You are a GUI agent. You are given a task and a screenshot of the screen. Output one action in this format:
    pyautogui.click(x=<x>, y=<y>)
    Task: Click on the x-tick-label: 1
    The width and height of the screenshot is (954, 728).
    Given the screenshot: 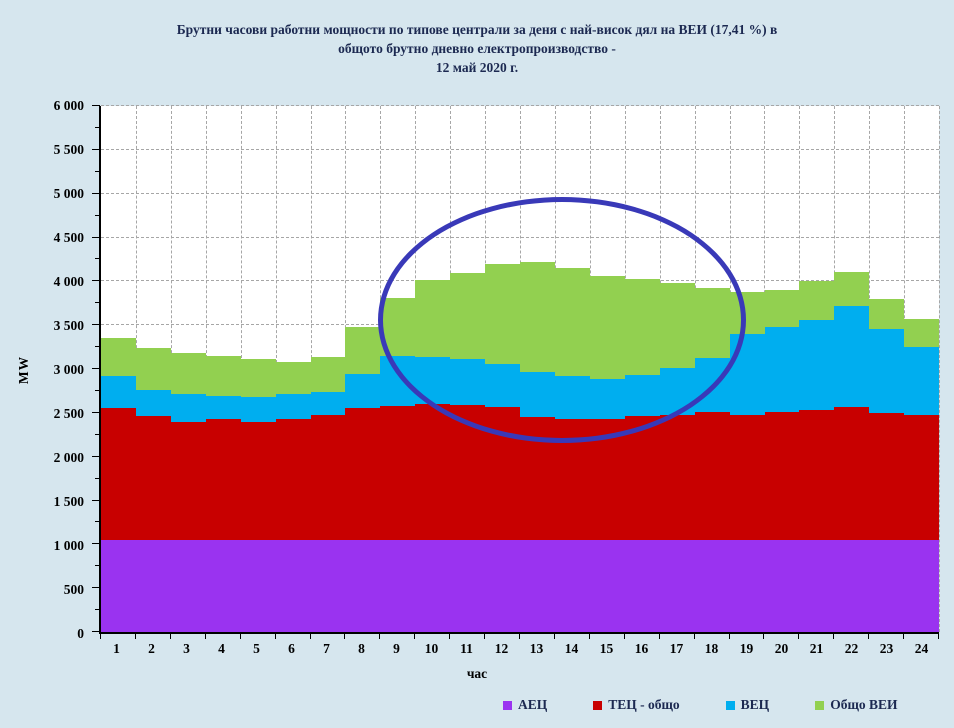 What is the action you would take?
    pyautogui.click(x=116, y=648)
    